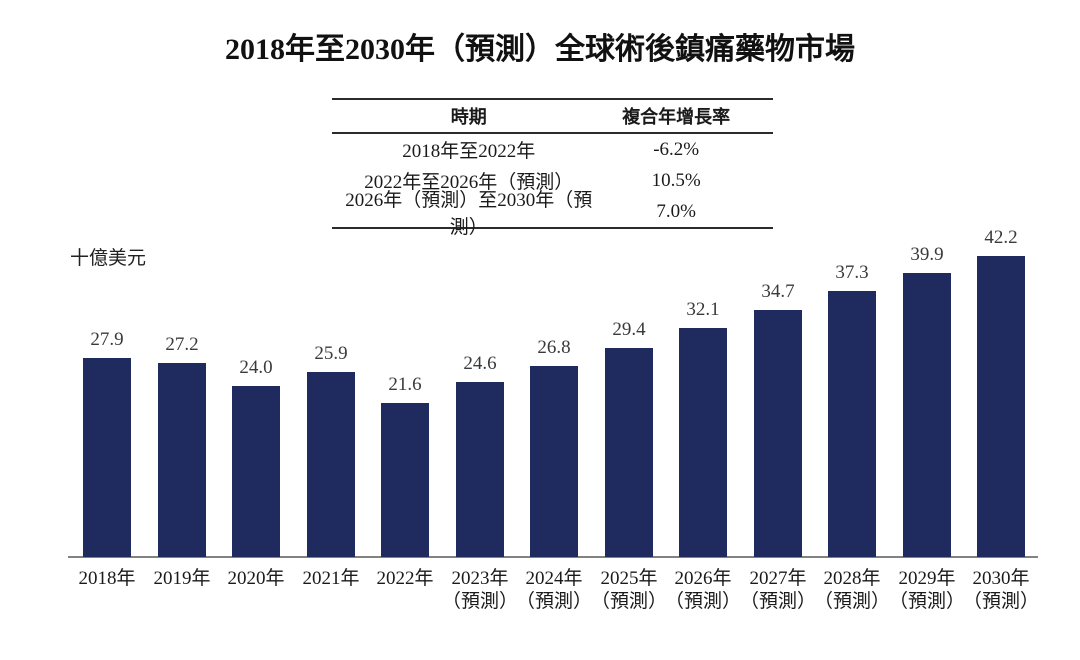 The image size is (1080, 660). Describe the element at coordinates (182, 578) in the screenshot. I see `x-axis-label: 2019年` at that location.